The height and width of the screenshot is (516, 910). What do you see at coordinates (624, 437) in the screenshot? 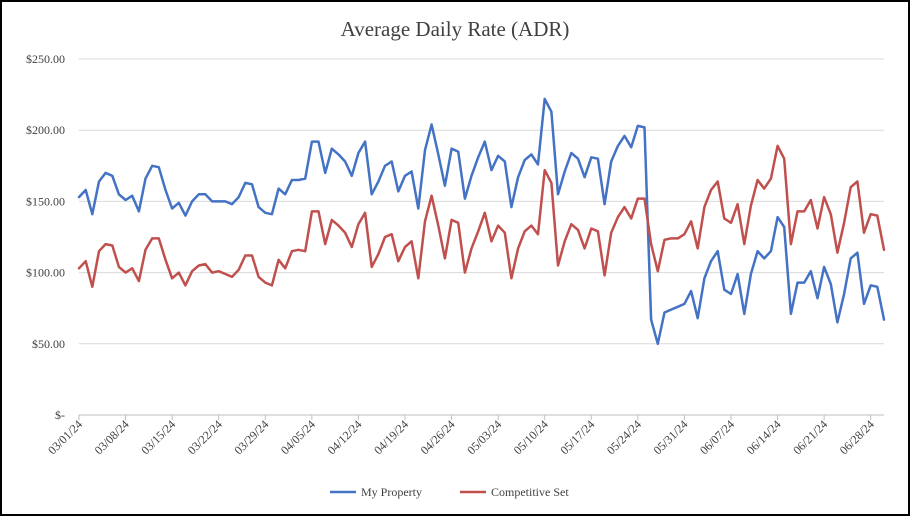
I see `x-tick-label: 05/24/24` at bounding box center [624, 437].